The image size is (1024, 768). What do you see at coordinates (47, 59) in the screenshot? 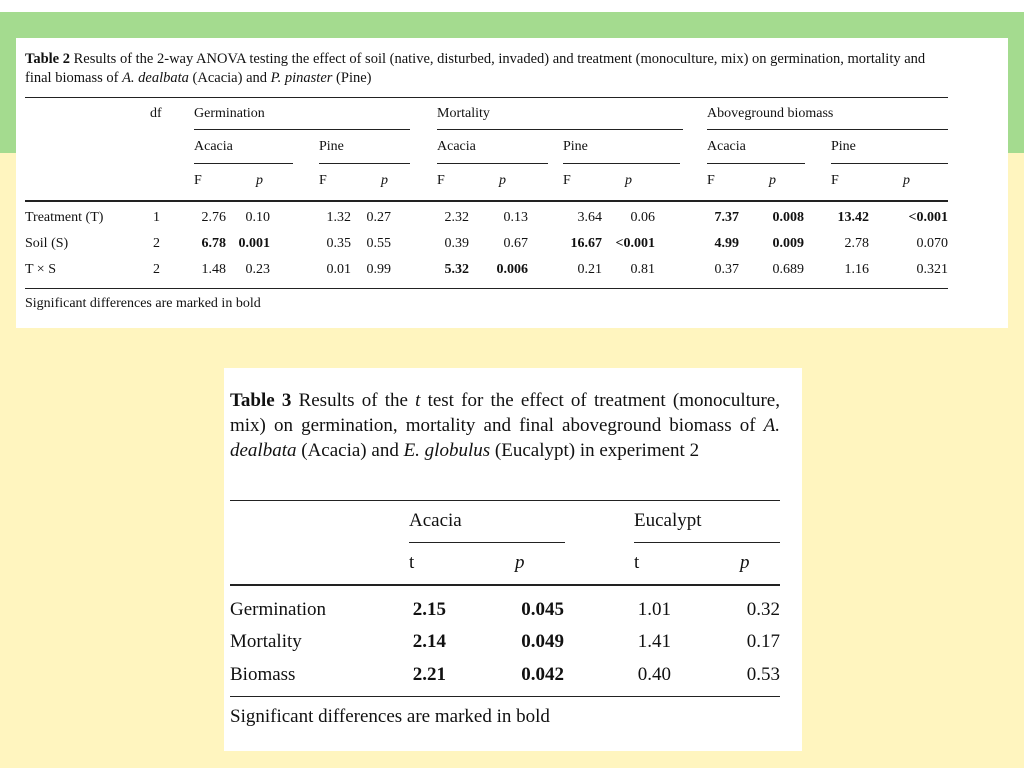
I see `table-2-label: Table 2` at bounding box center [47, 59].